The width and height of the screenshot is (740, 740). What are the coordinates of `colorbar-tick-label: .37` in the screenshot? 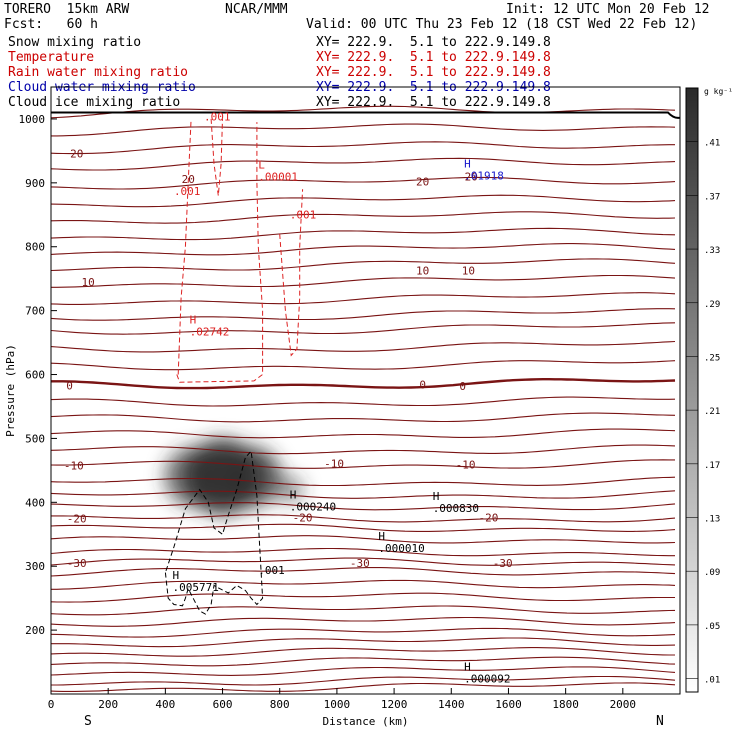 It's located at (712, 197).